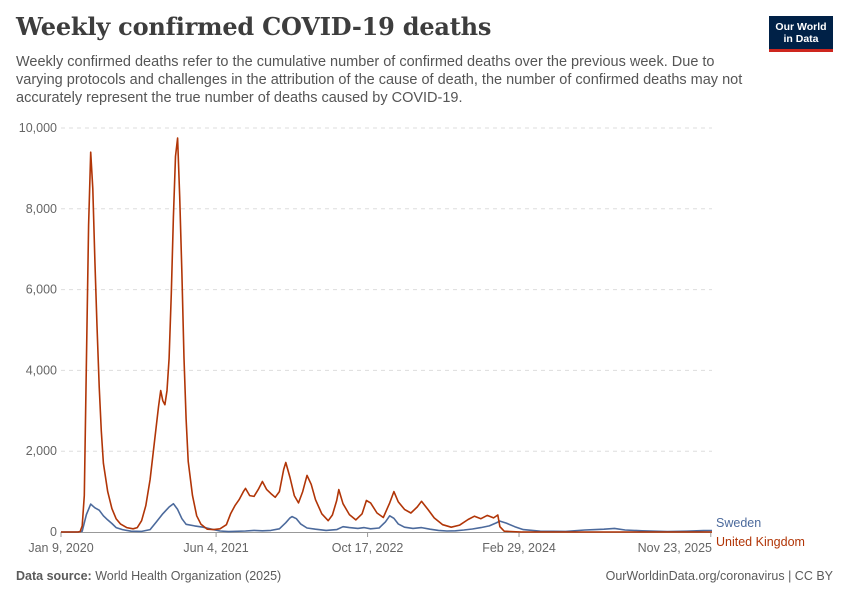 Image resolution: width=850 pixels, height=600 pixels. I want to click on x-tick-label: Nov 23, 2025, so click(675, 548).